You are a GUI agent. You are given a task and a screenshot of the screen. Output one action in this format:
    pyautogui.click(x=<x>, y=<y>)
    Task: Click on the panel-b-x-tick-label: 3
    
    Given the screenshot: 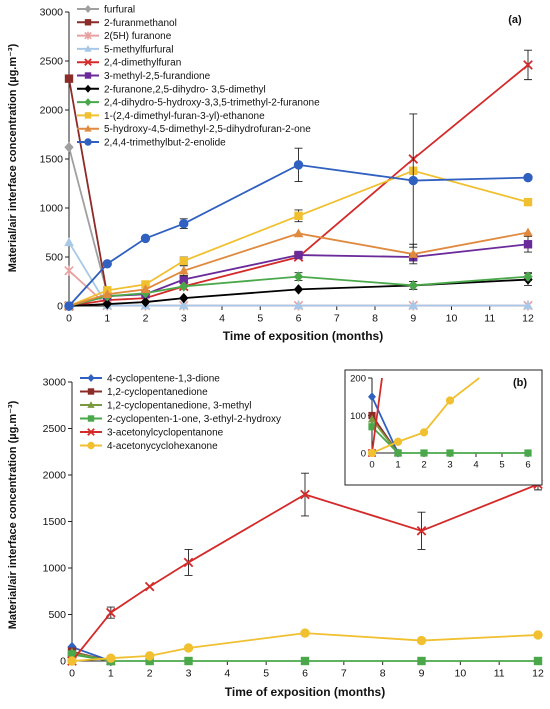 What is the action you would take?
    pyautogui.click(x=189, y=674)
    